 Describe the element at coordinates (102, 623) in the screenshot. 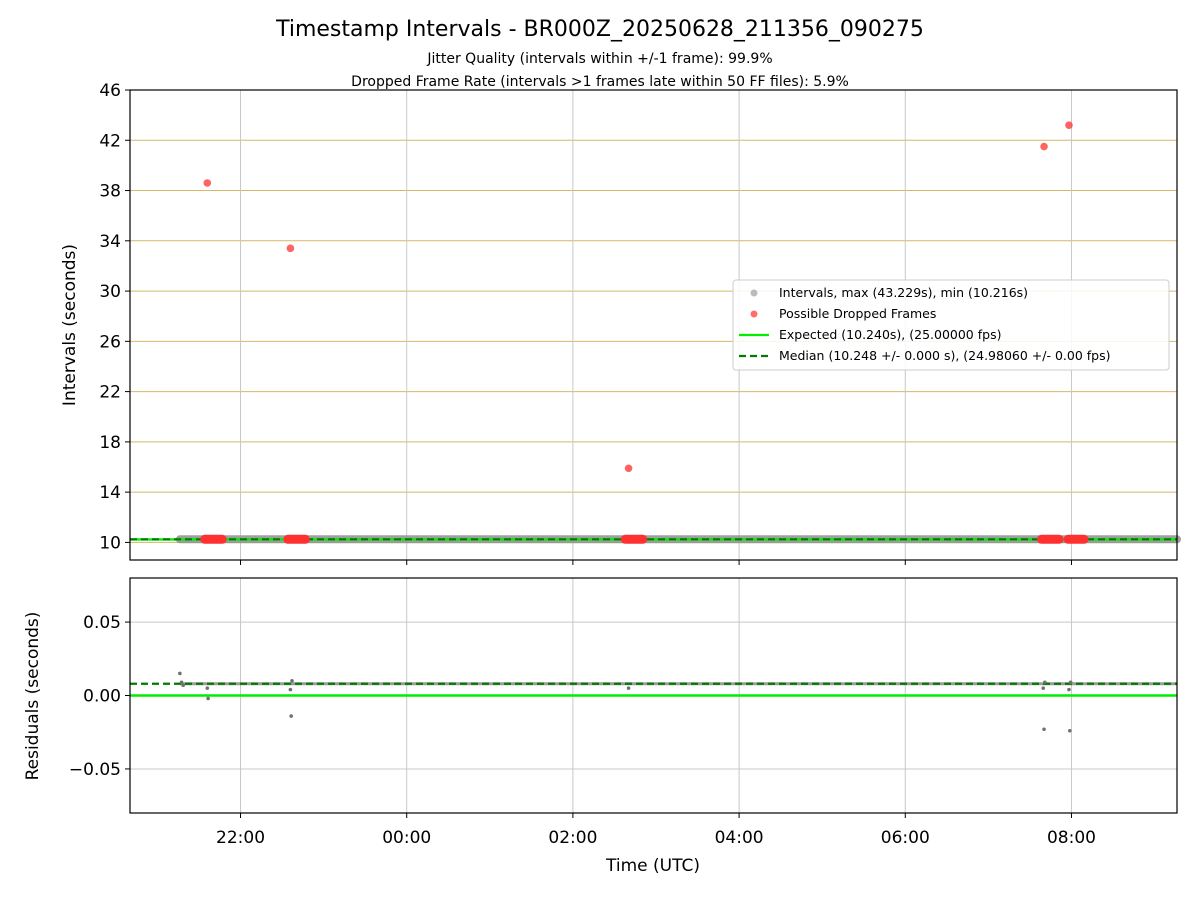

I see `bottom-y-tick-label: 0.05` at that location.